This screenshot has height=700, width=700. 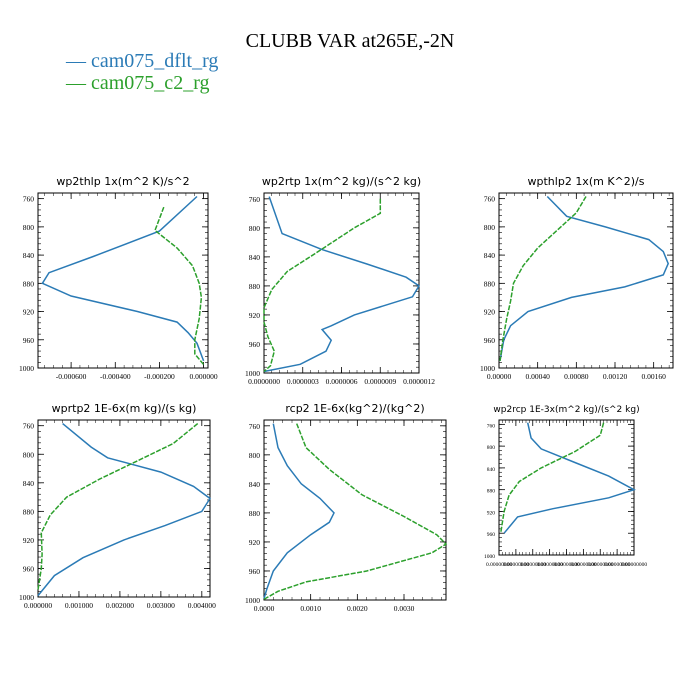 What do you see at coordinates (576, 376) in the screenshot?
I see `x-tick-label: 0.00080` at bounding box center [576, 376].